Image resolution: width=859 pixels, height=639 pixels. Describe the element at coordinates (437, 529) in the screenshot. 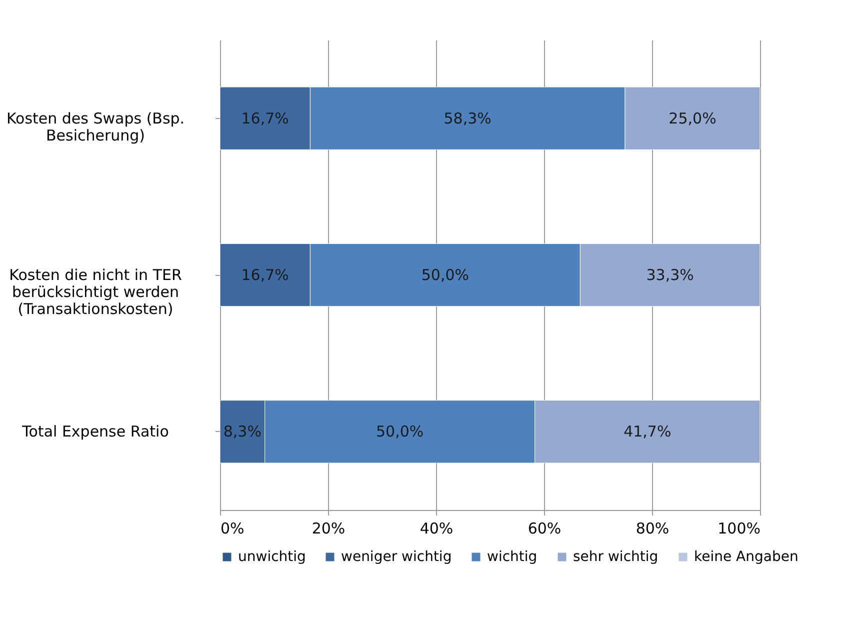

I see `x-tick-label: 40%` at that location.